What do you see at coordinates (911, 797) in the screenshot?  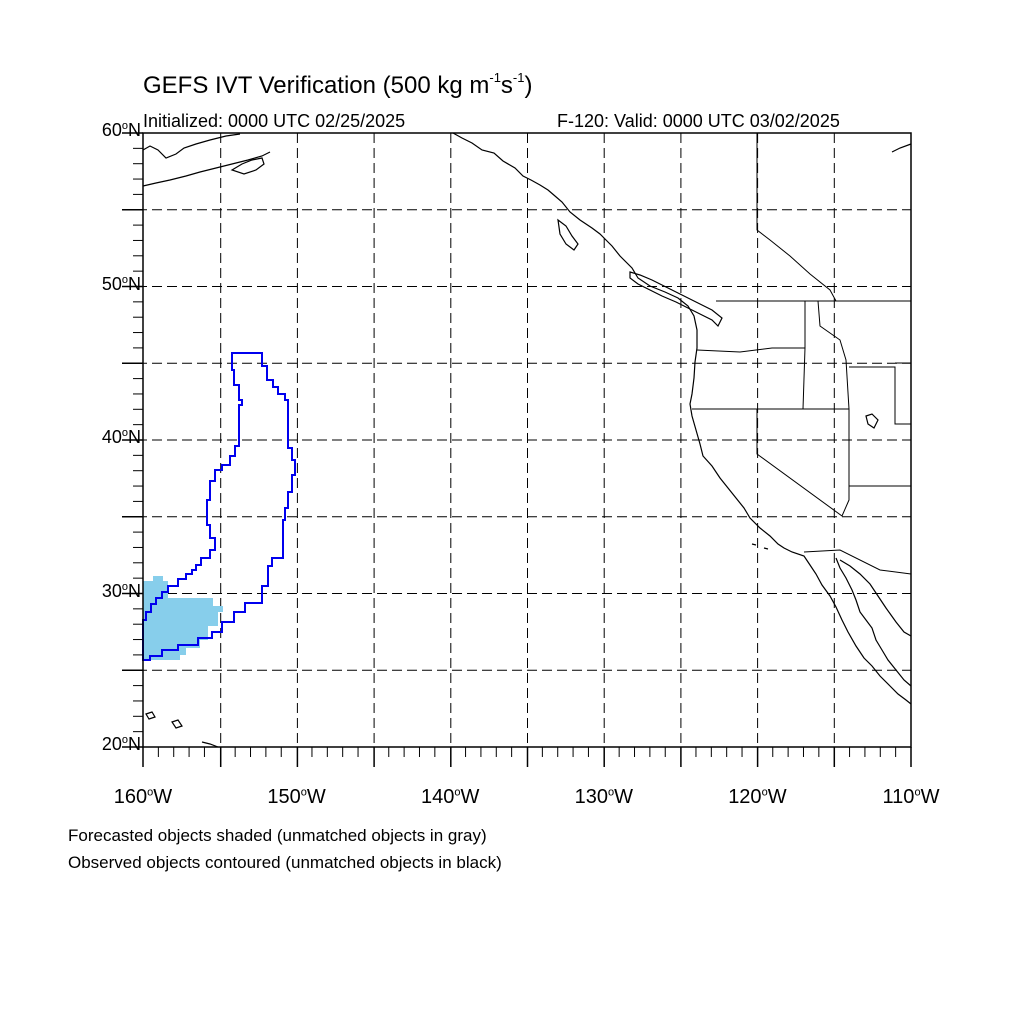 I see `lon-label: 110oW` at bounding box center [911, 797].